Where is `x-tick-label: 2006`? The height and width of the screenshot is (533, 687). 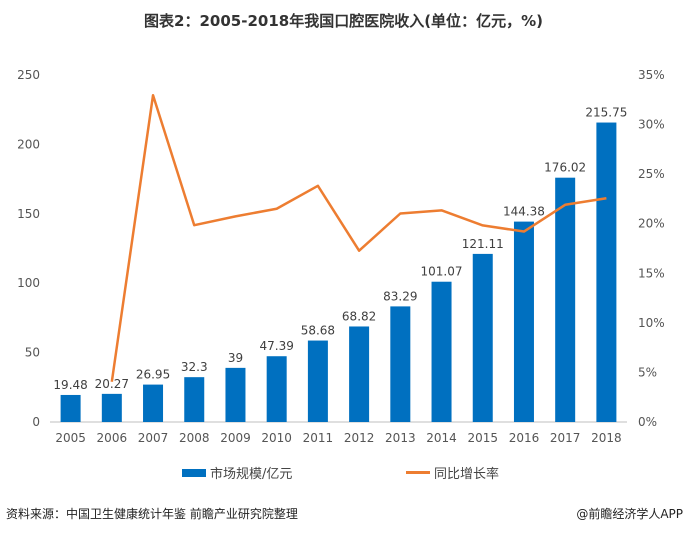 x-tick-label: 2006 is located at coordinates (112, 438).